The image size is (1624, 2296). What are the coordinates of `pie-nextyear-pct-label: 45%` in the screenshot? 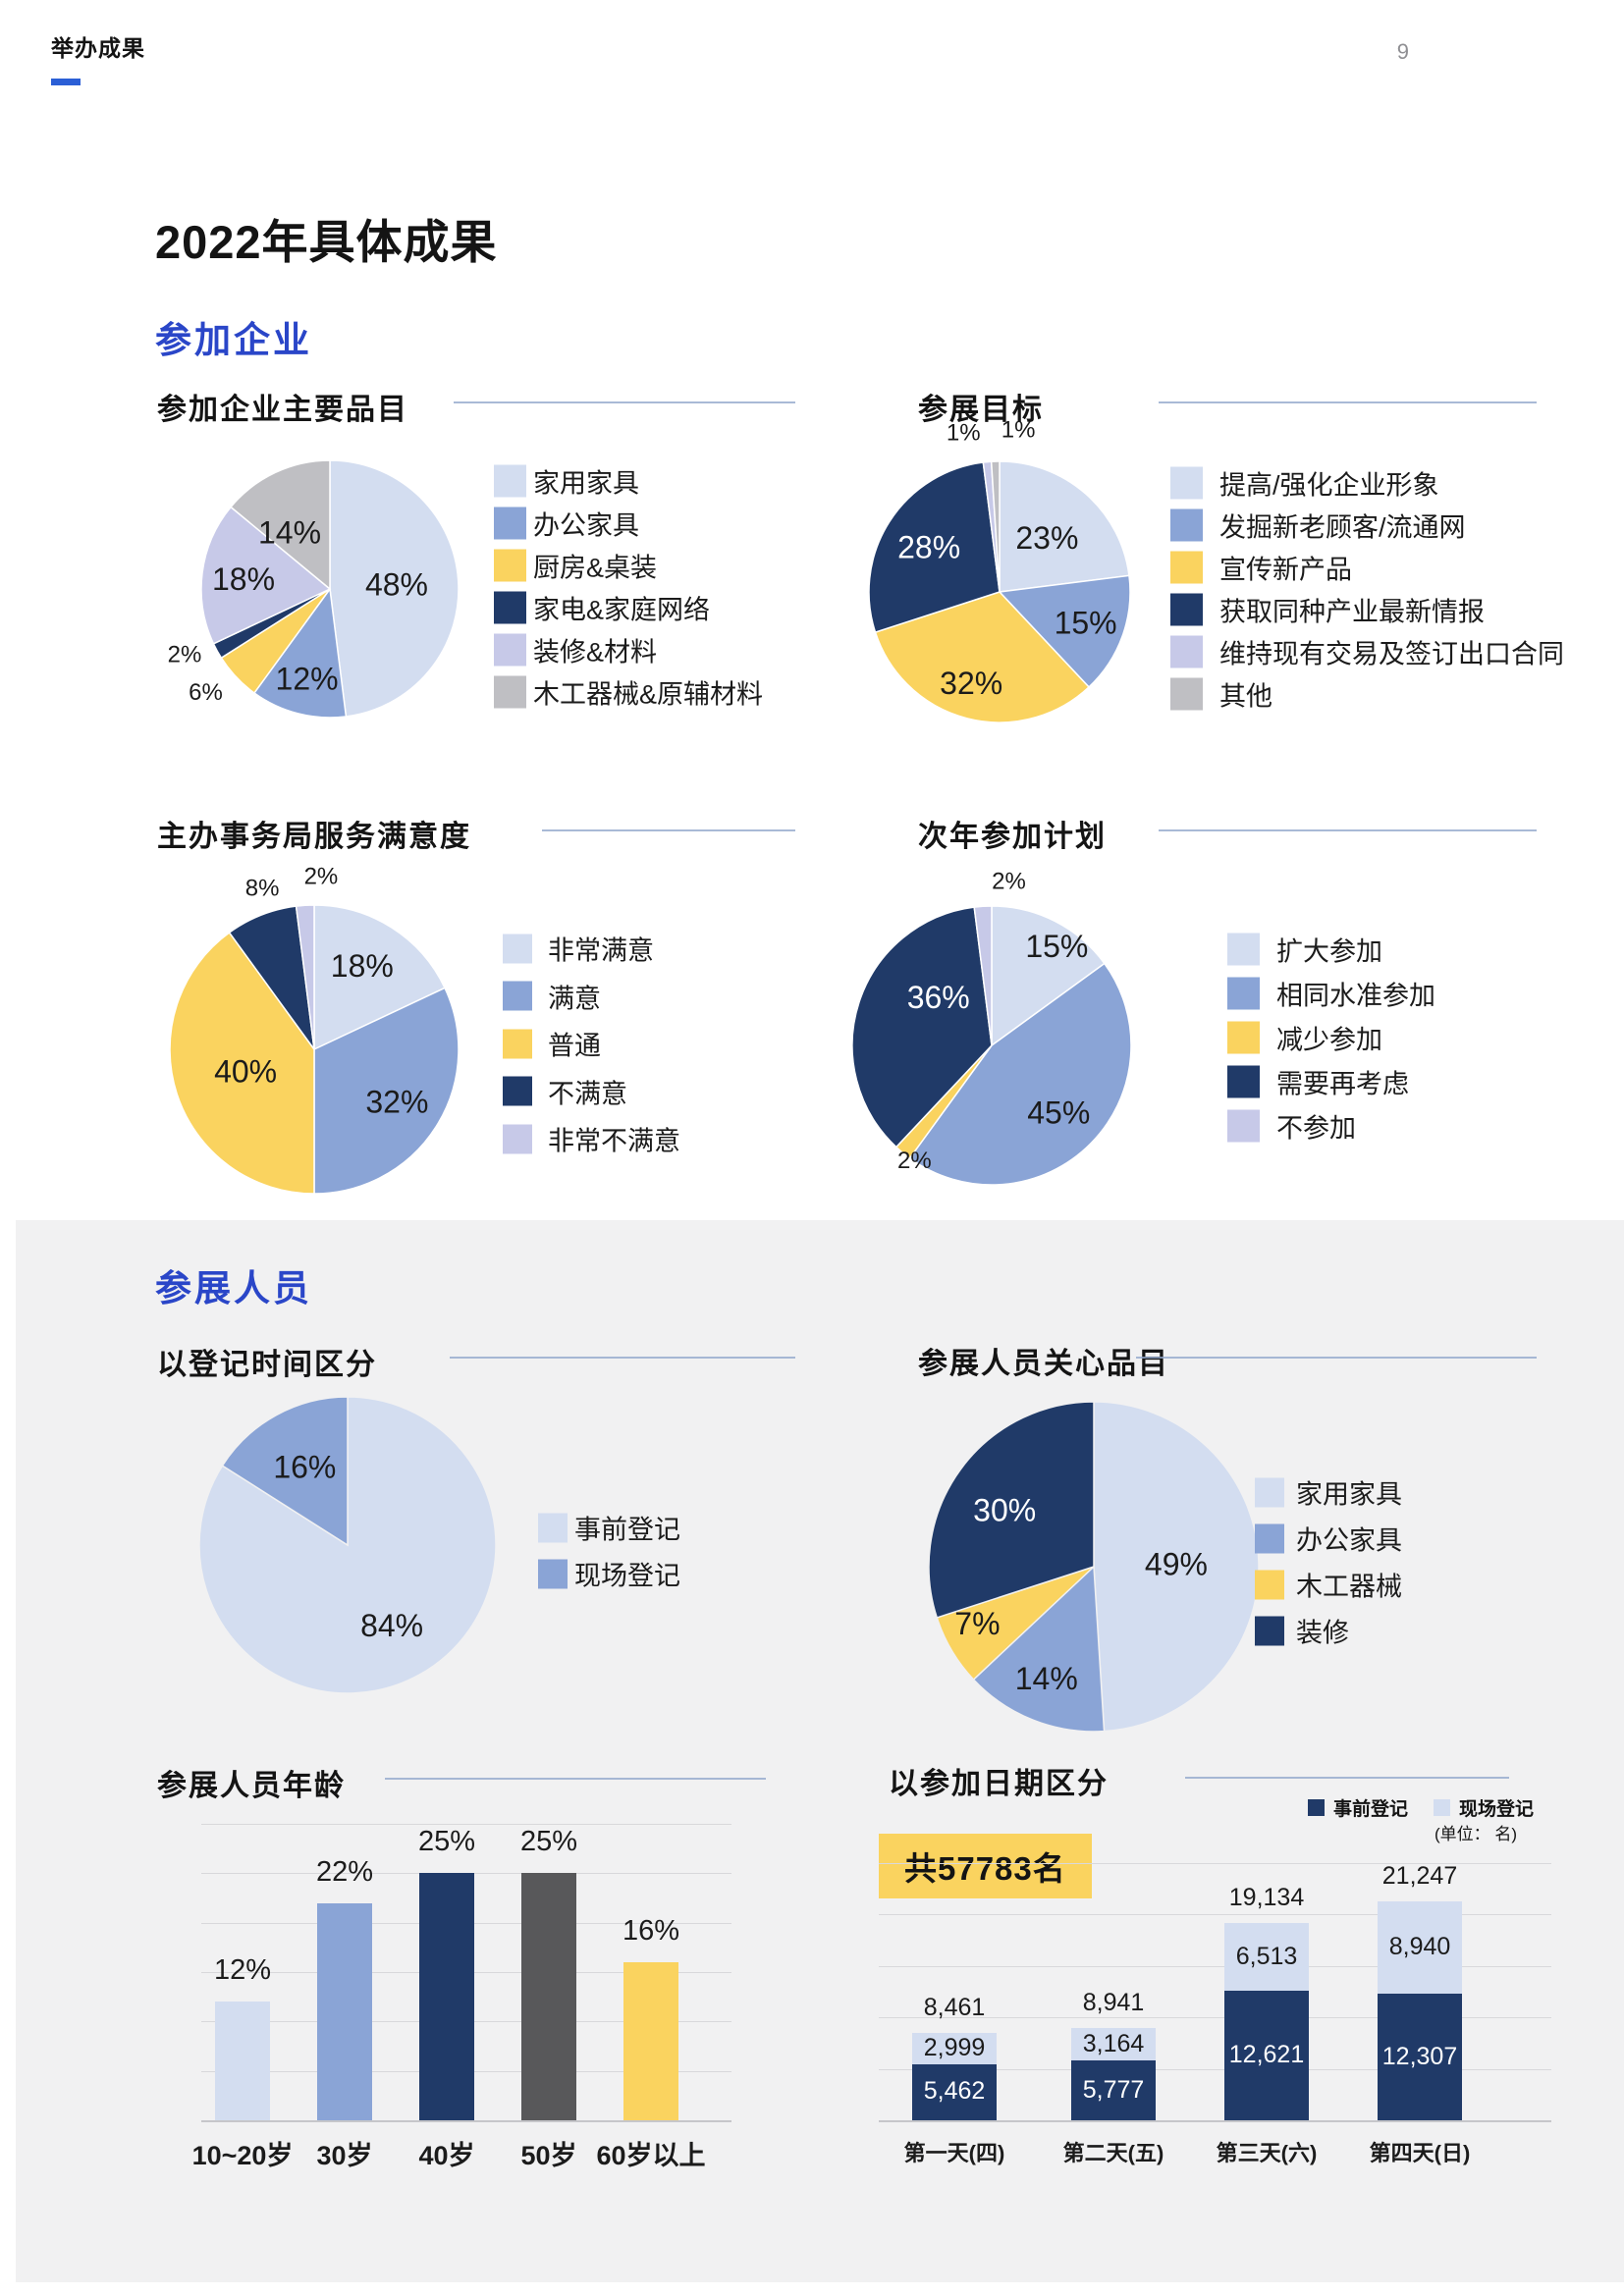 It's located at (1058, 1112).